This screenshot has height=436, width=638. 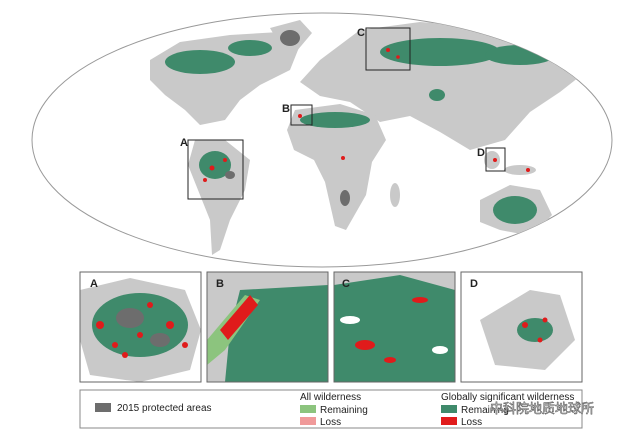 I want to click on watermark: 中科院地质地球所, so click(x=542, y=408).